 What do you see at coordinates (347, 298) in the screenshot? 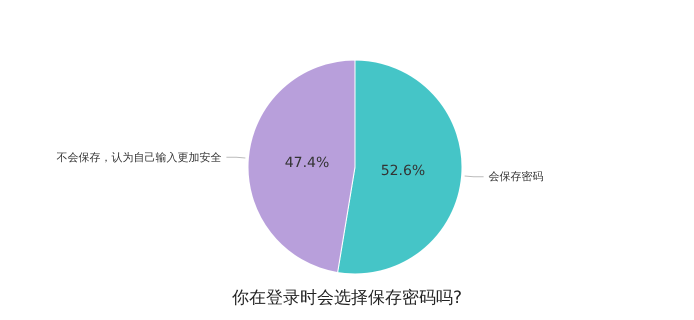
I see `text: 你在登录时会选择保存密码吗?` at bounding box center [347, 298].